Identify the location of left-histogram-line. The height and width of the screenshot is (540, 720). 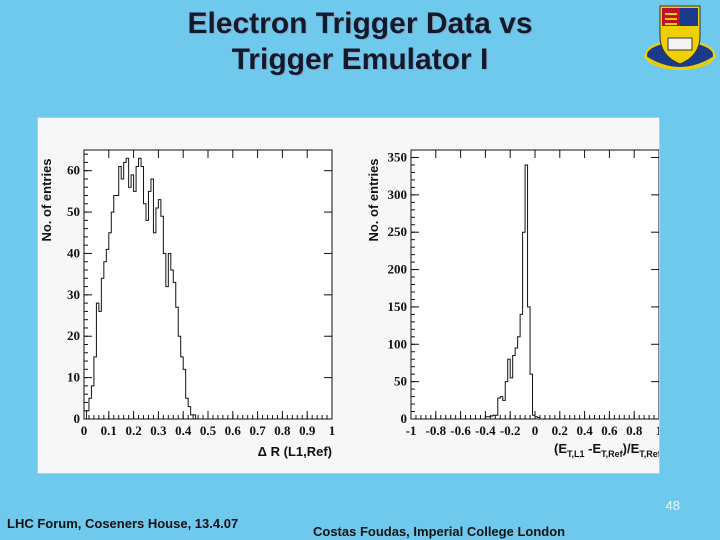
(141, 288).